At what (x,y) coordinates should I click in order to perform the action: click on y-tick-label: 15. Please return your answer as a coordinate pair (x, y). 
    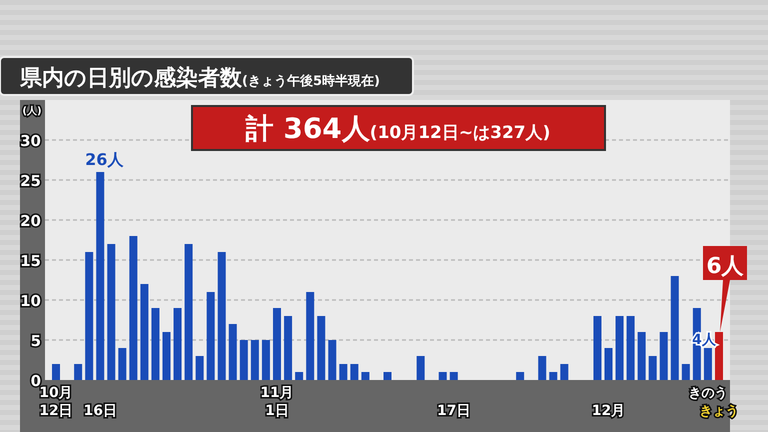
    Looking at the image, I should click on (30, 261).